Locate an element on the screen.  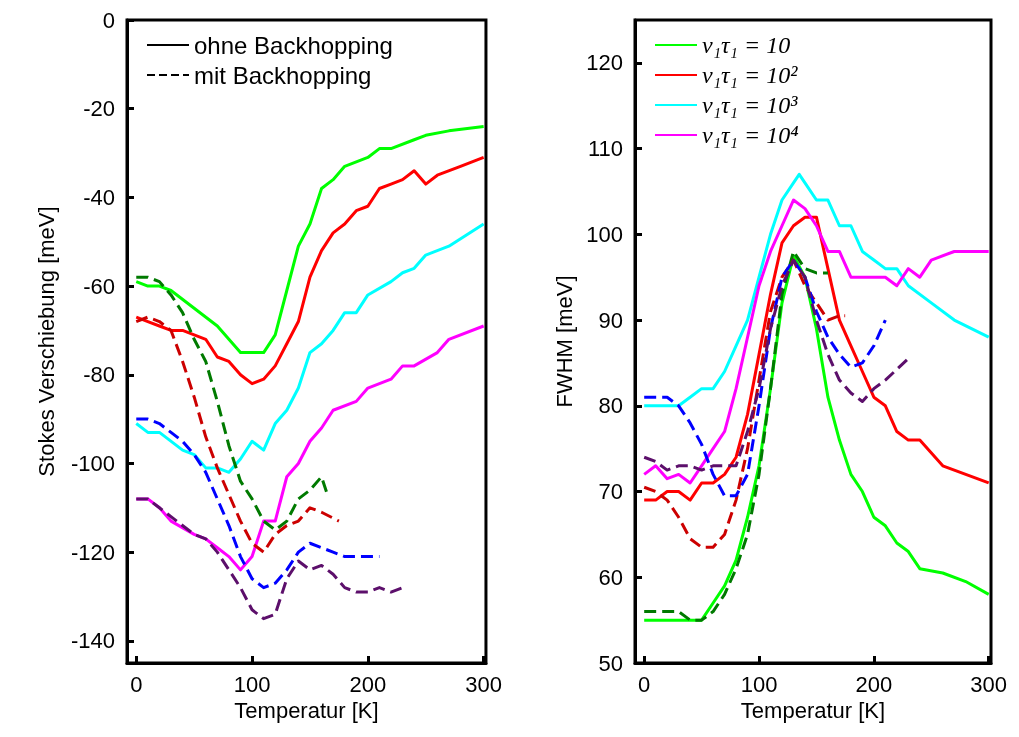
y-axis-title: FWHM [meV] is located at coordinates (564, 341).